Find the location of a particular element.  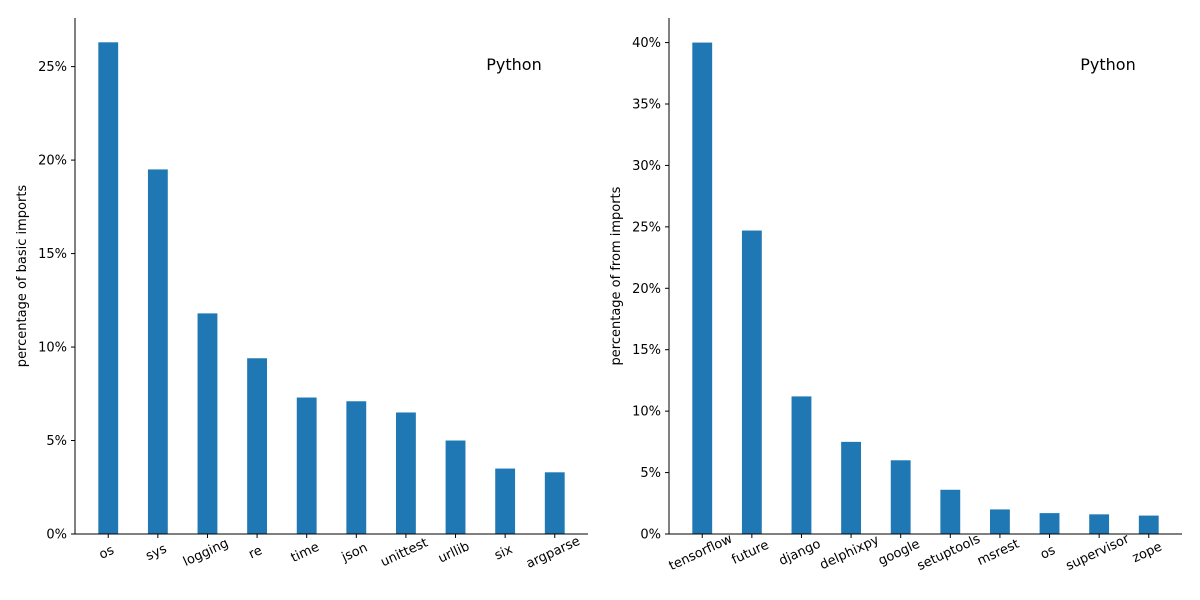

bar-unittest is located at coordinates (405, 473).